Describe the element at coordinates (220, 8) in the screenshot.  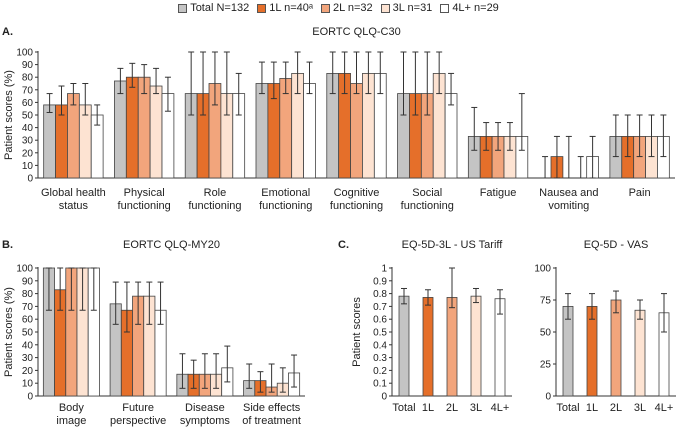
I see `legend-label: Total N=132` at that location.